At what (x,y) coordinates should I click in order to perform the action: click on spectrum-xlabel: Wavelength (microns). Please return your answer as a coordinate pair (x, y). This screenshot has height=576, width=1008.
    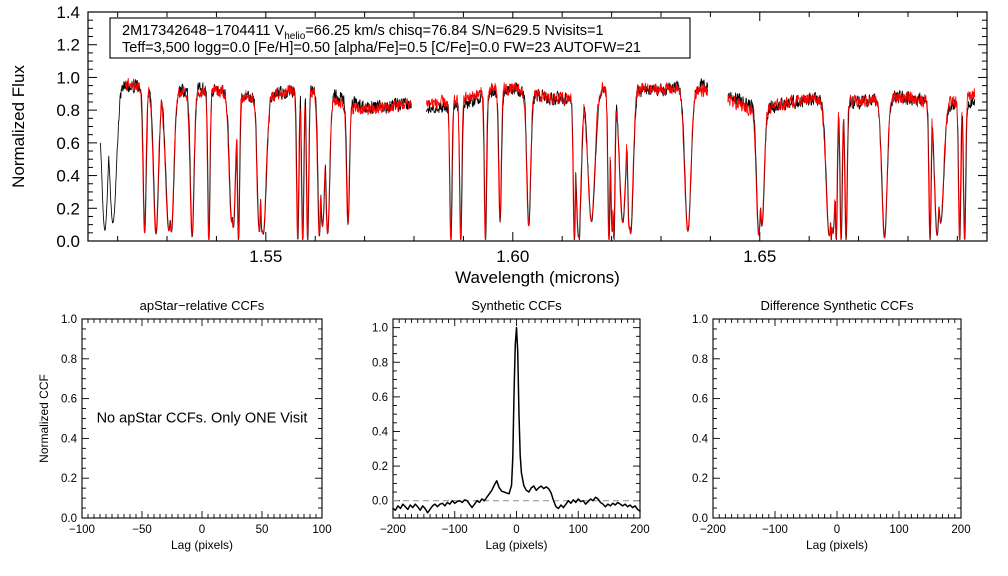
    Looking at the image, I should click on (537, 277).